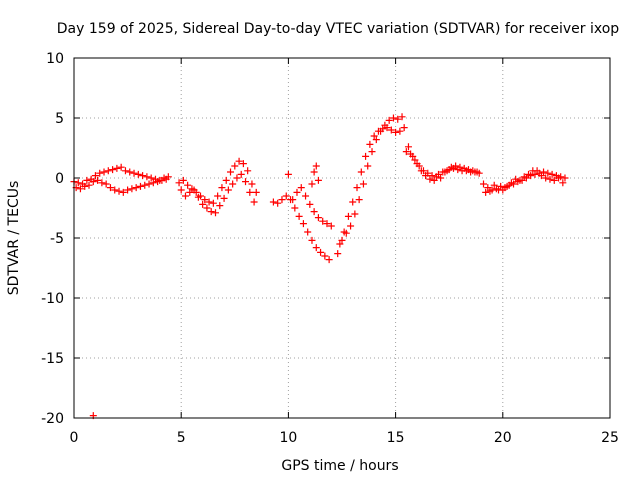  Describe the element at coordinates (288, 438) in the screenshot. I see `x-tick-label: 10` at that location.